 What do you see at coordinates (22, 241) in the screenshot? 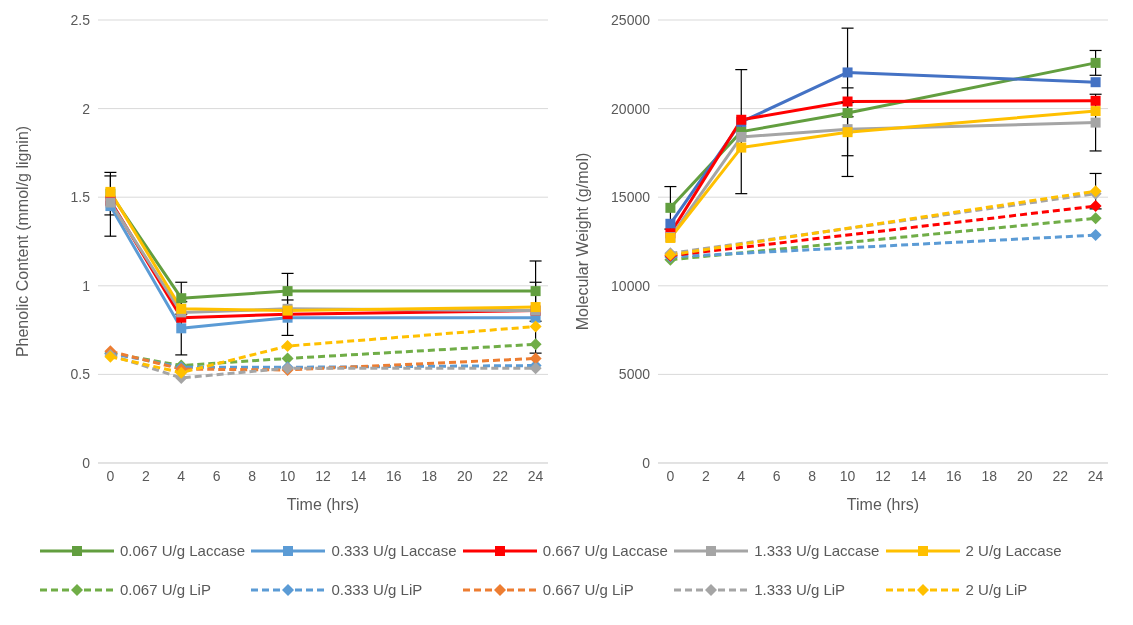
I see `y-axis-title: Phenolic Content (mmol/g lignin)` at bounding box center [22, 241].